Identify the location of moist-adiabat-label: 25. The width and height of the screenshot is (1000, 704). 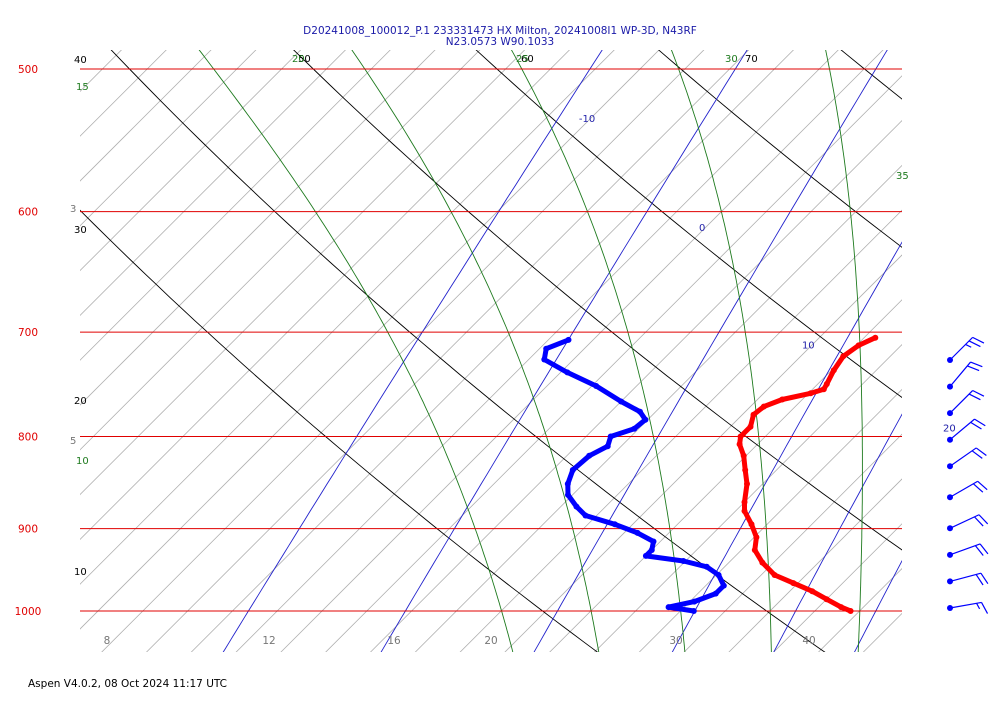
(522, 59).